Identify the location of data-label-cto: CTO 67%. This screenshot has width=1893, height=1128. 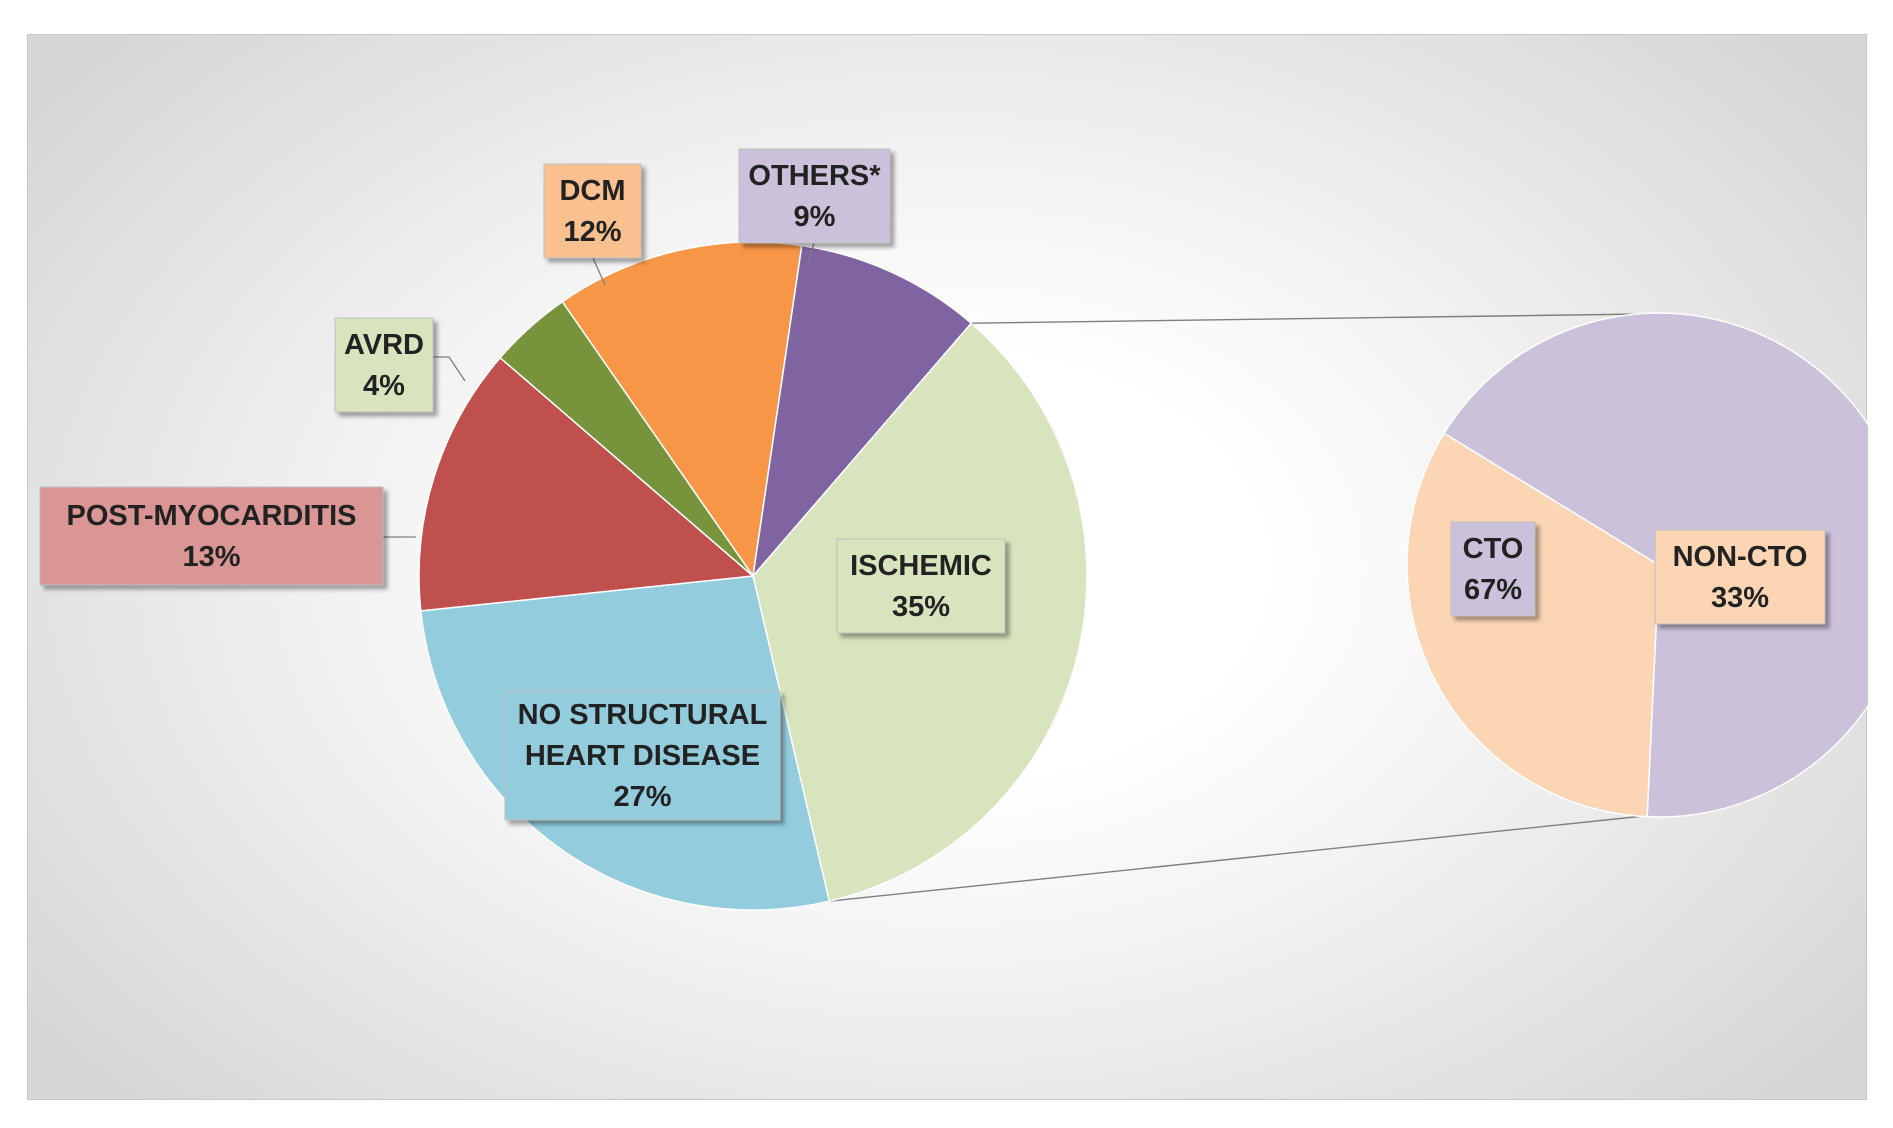
(1493, 569).